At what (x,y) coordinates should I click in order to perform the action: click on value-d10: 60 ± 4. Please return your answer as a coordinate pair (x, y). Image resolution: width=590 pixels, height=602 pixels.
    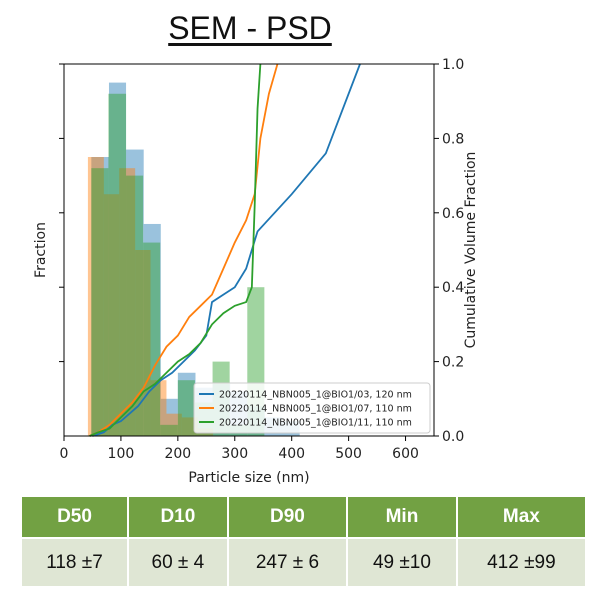
    Looking at the image, I should click on (177, 562).